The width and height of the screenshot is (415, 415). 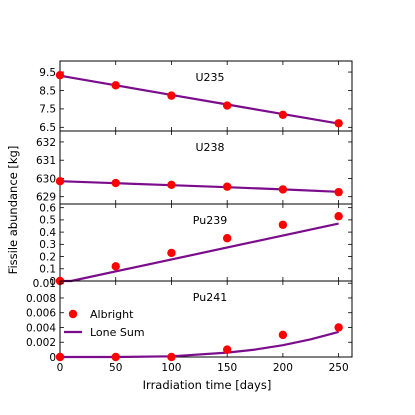 I want to click on y-tick-label: 0.4, so click(x=47, y=233).